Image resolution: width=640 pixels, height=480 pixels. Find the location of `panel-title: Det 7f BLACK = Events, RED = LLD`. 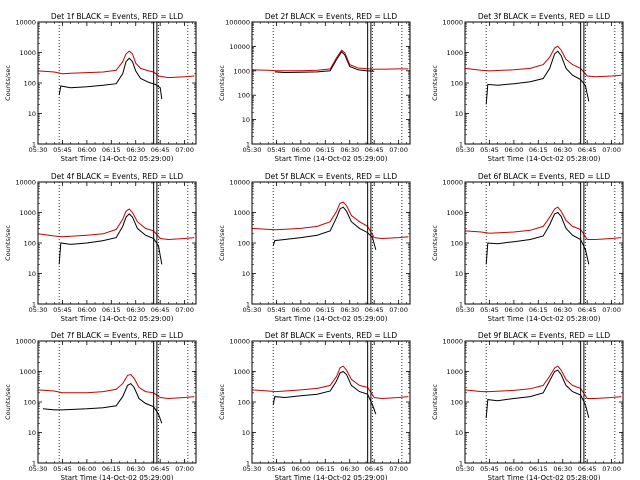

panel-title: Det 7f BLACK = Events, RED = LLD is located at coordinates (117, 335).